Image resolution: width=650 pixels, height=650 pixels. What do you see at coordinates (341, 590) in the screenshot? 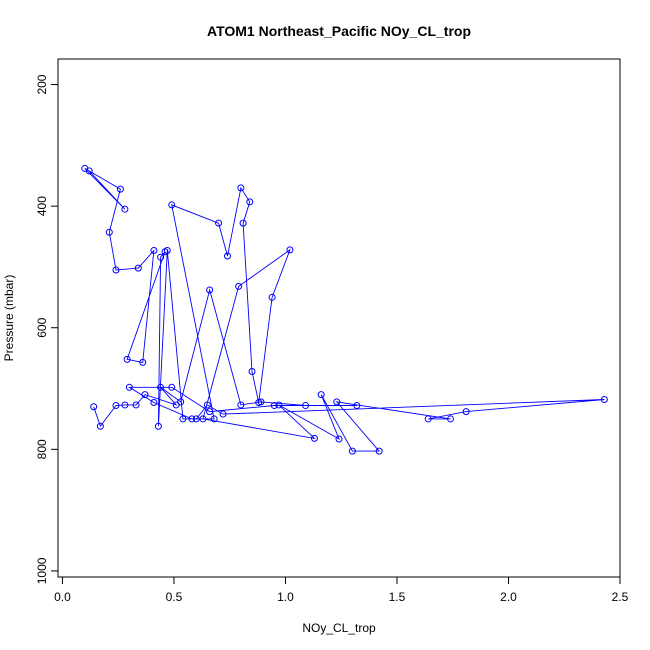
I see `x-axis: 0.0 0.5 1.0 1.5 2.0 2.5` at bounding box center [341, 590].